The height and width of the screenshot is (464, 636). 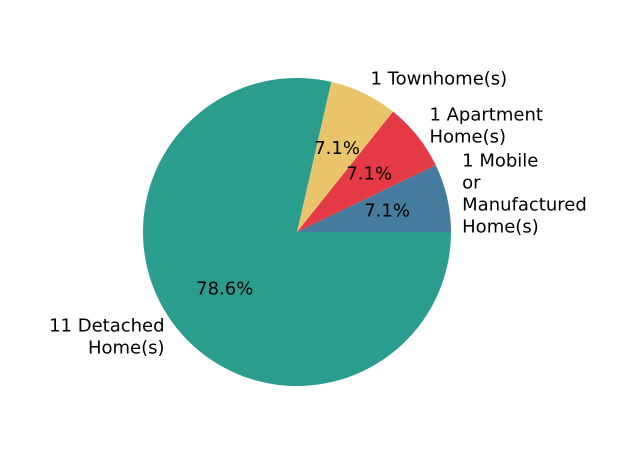 I want to click on pie-slice-1-apartment-home-s, so click(x=366, y=171).